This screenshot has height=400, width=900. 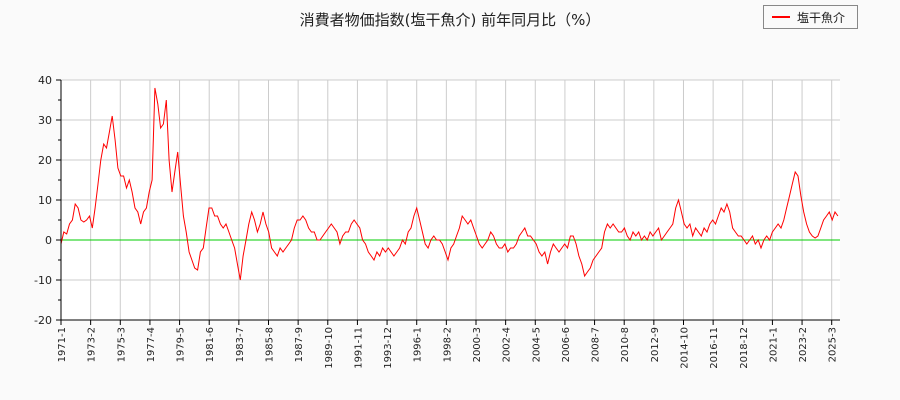 What do you see at coordinates (45, 200) in the screenshot?
I see `y-tick-label: 10` at bounding box center [45, 200].